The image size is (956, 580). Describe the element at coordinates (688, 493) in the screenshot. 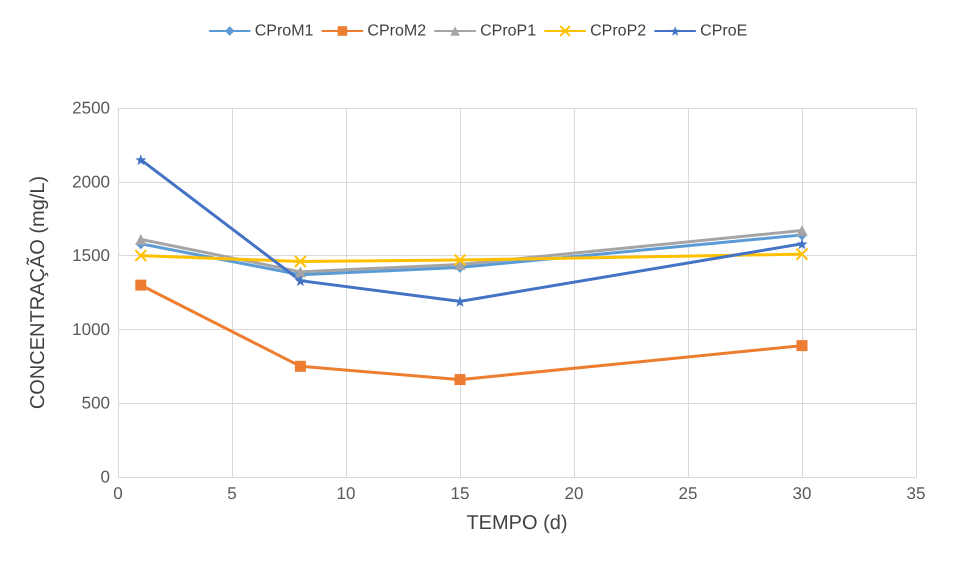

I see `x-tick-label: 25` at that location.